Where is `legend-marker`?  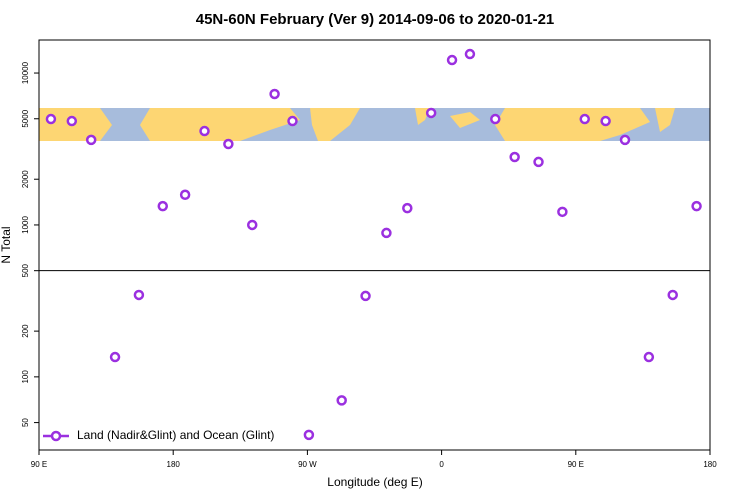 legend-marker is located at coordinates (56, 436).